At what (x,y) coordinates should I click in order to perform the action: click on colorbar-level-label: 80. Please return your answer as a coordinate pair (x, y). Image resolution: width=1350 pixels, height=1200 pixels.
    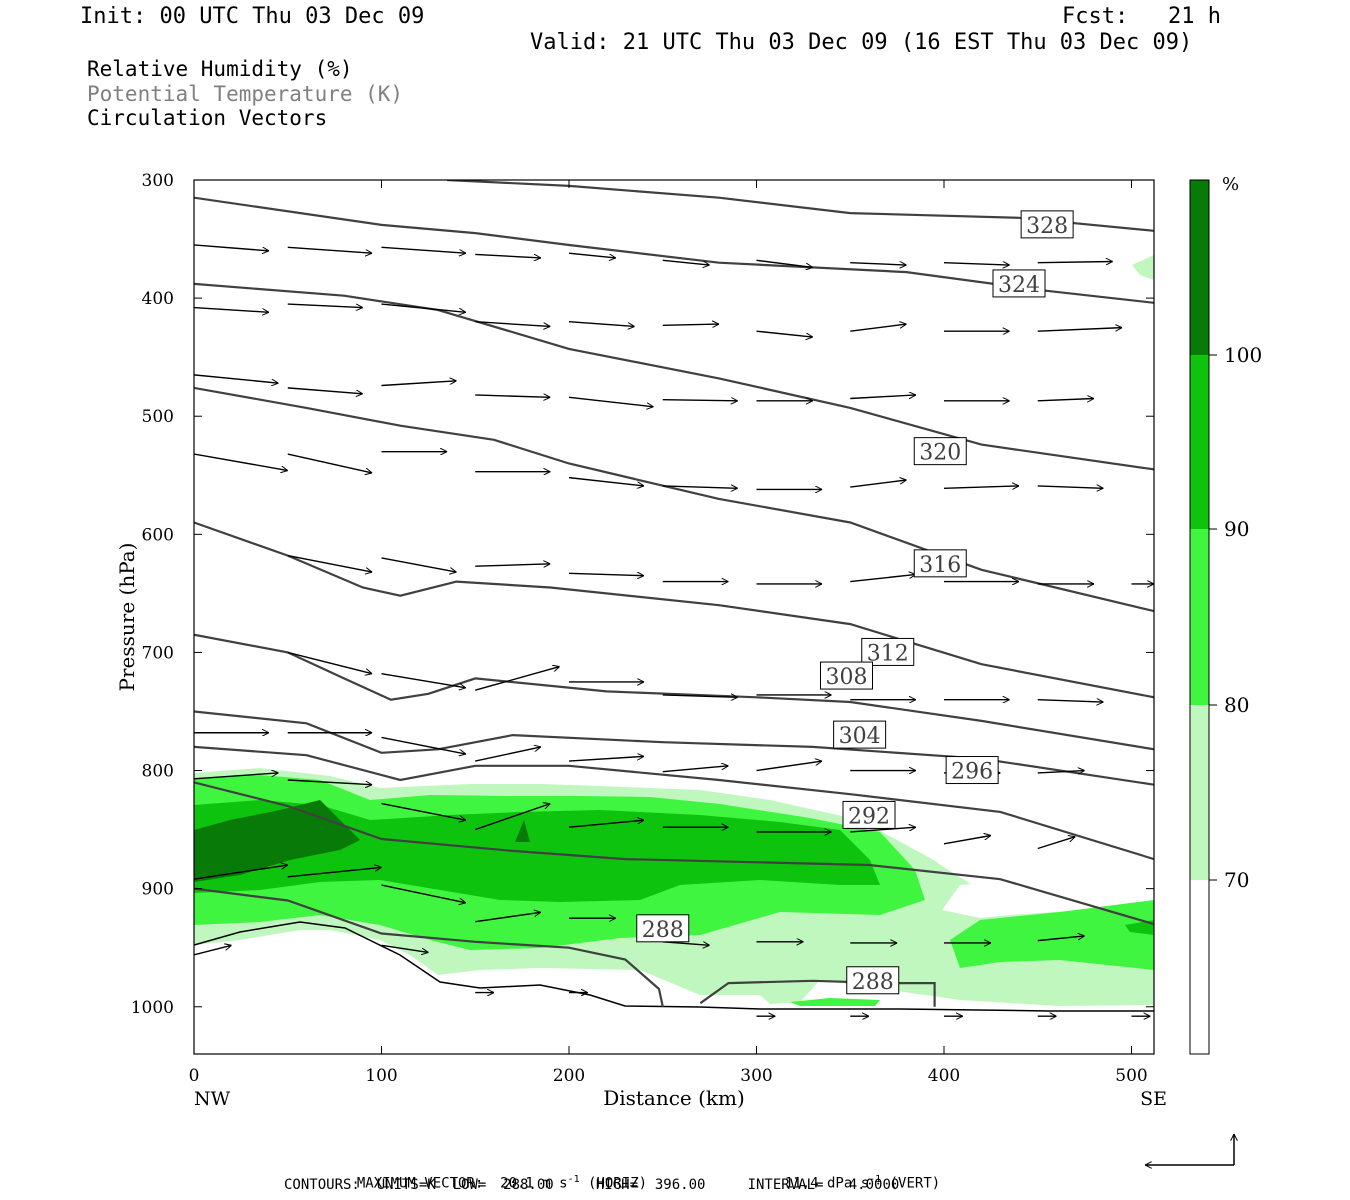
    Looking at the image, I should click on (1236, 705).